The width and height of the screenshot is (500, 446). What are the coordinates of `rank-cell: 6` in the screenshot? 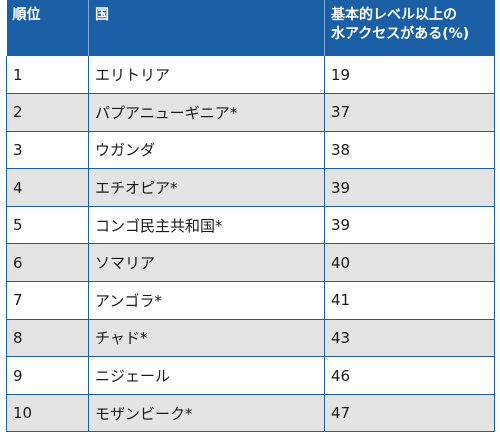 It's located at (47, 263).